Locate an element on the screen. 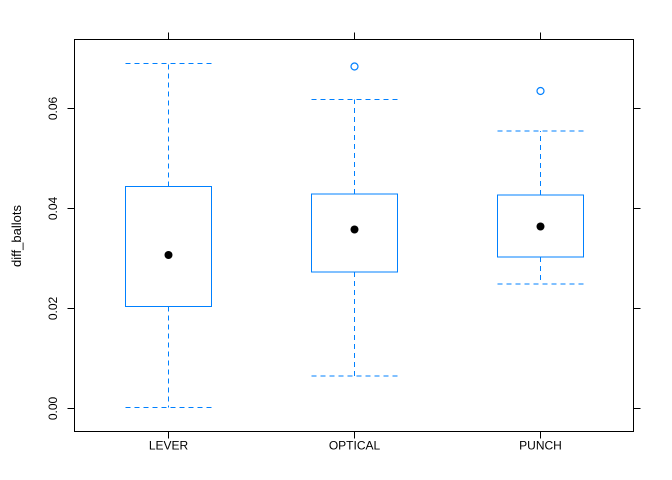  box-optical is located at coordinates (354, 219).